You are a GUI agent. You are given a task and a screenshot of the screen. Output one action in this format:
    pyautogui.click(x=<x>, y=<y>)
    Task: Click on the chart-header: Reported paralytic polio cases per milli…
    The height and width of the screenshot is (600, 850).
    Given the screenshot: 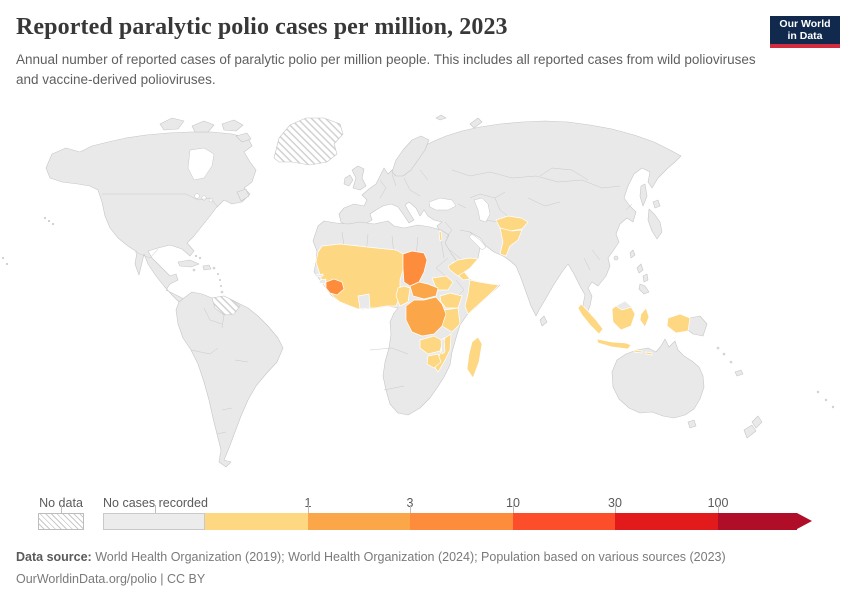 What is the action you would take?
    pyautogui.click(x=386, y=52)
    